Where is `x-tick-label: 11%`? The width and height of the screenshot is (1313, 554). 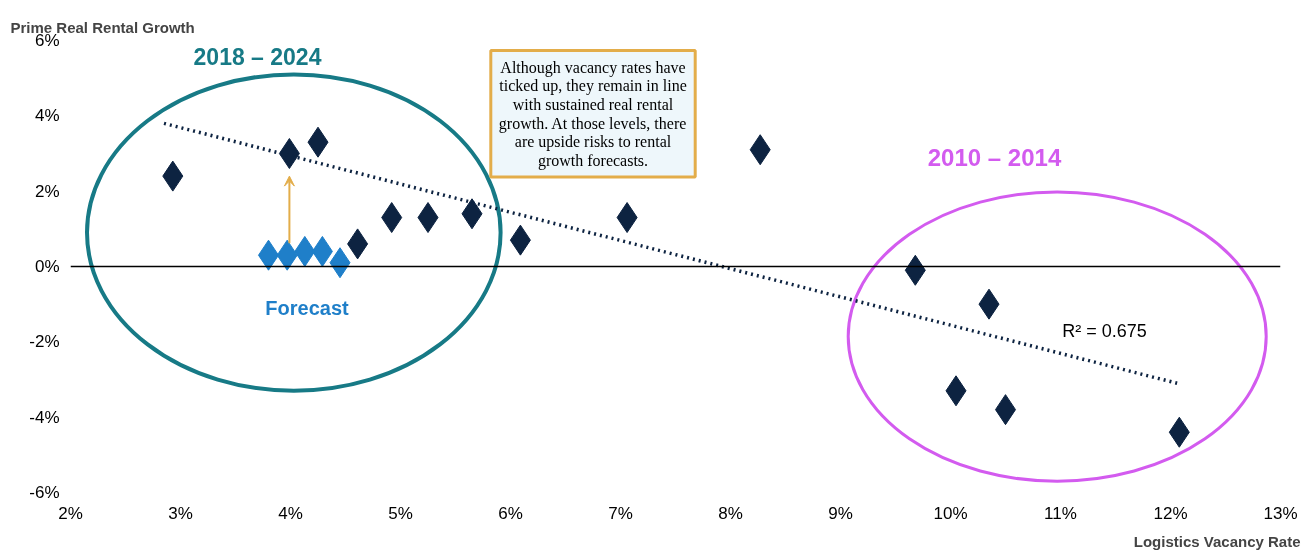 x-tick-label: 11% is located at coordinates (1060, 513).